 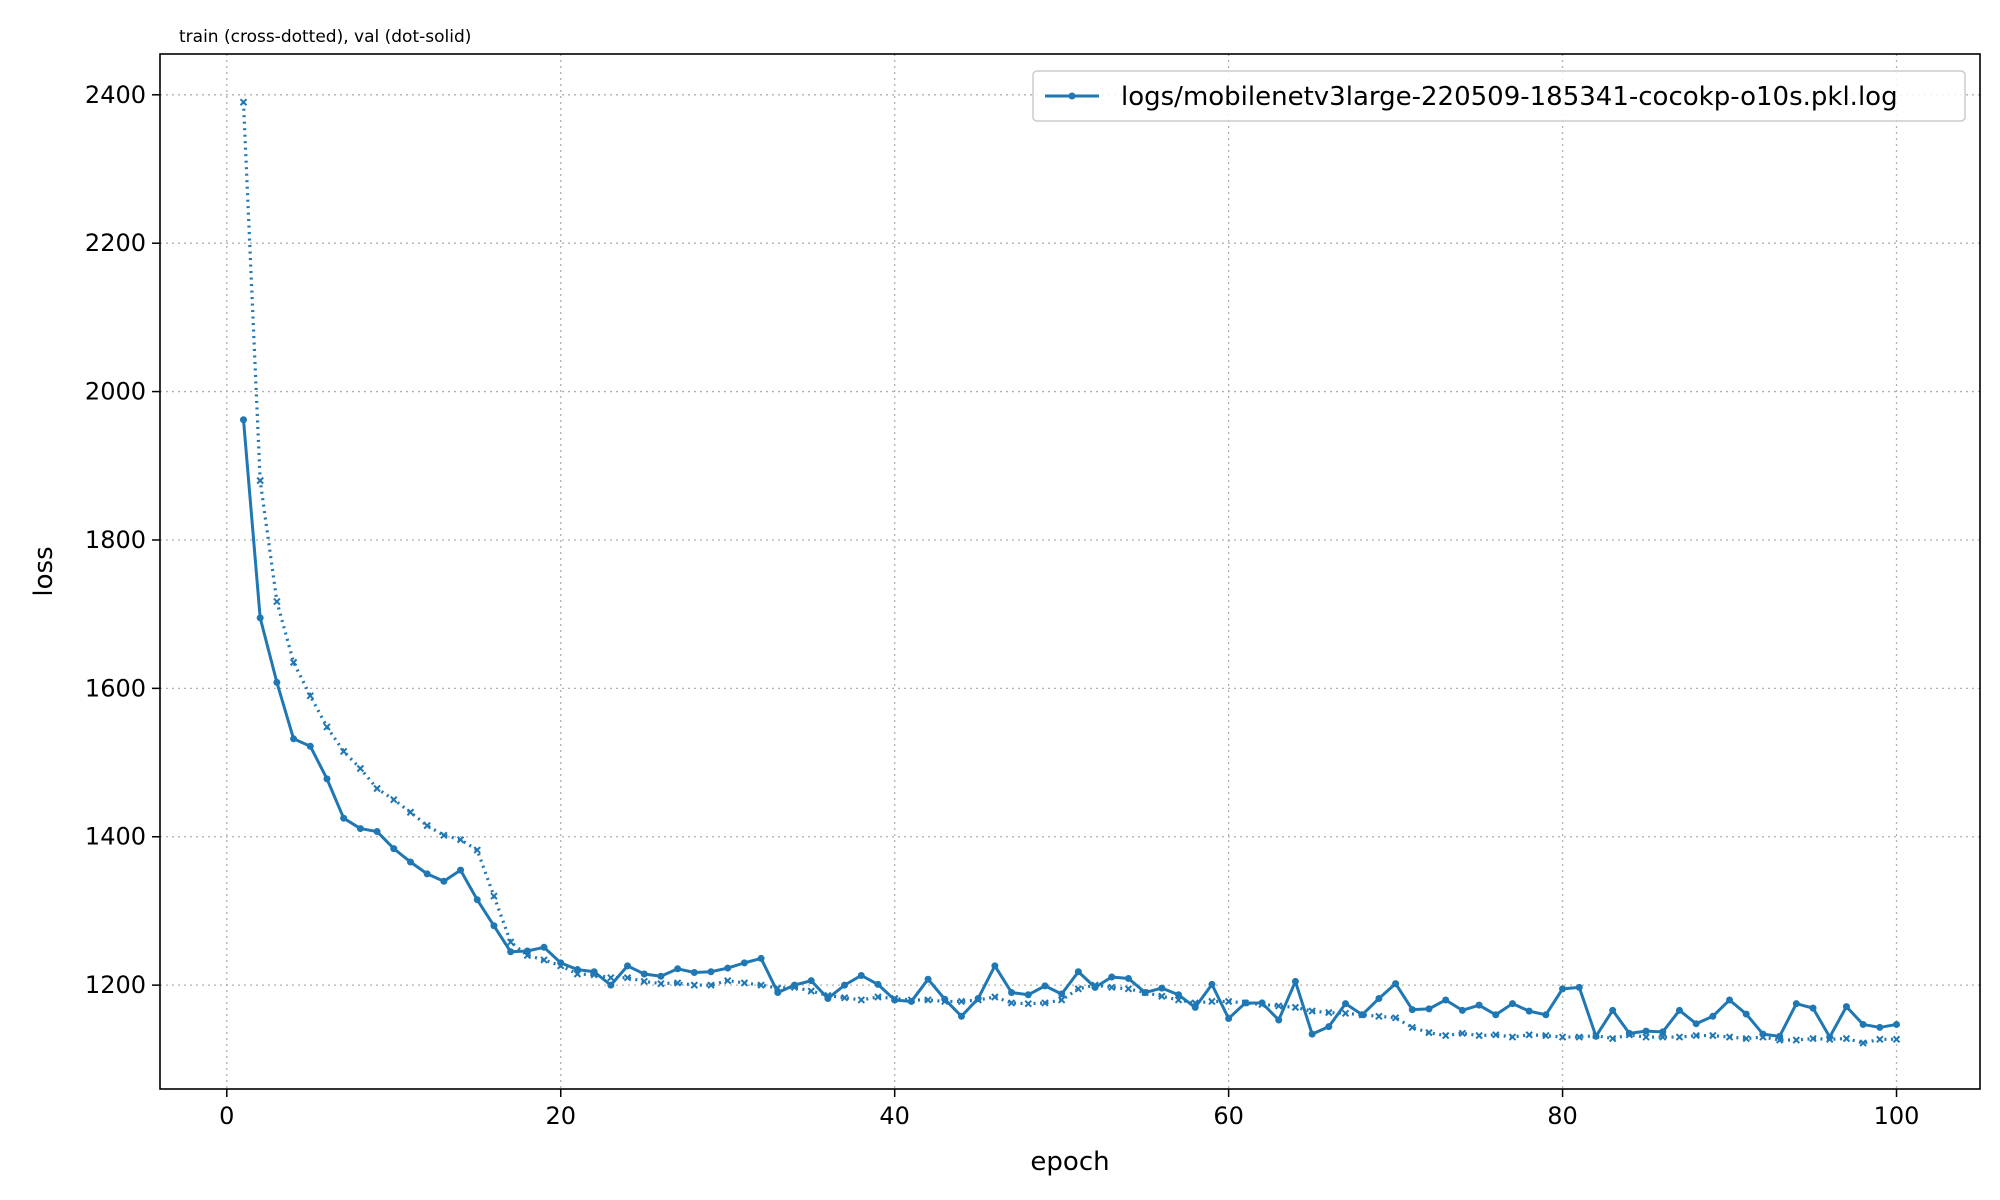 I want to click on x-tick-label: 80, so click(x=1562, y=1116).